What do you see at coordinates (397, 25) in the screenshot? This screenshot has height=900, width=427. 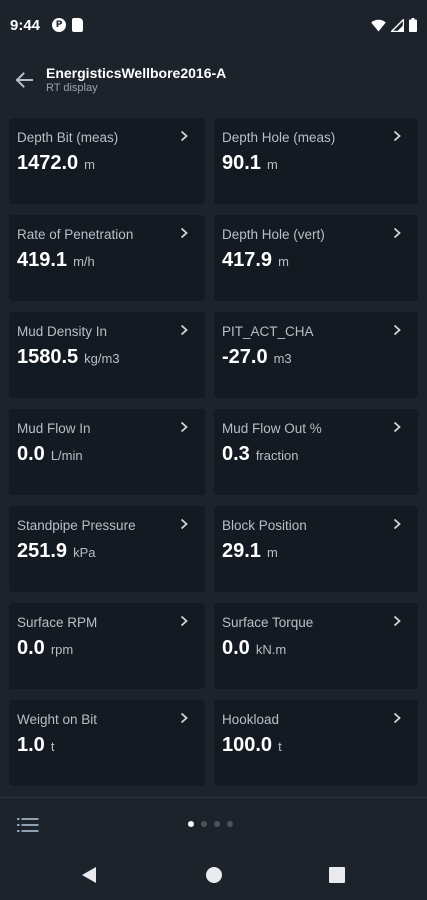 I see `signal-icon` at bounding box center [397, 25].